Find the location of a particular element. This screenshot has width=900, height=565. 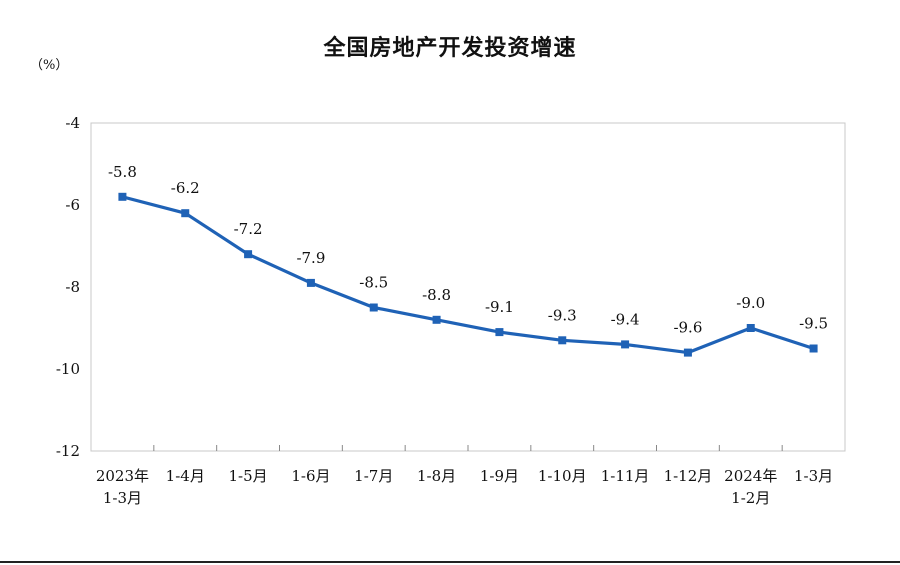

data-label: -8.5 is located at coordinates (373, 283).